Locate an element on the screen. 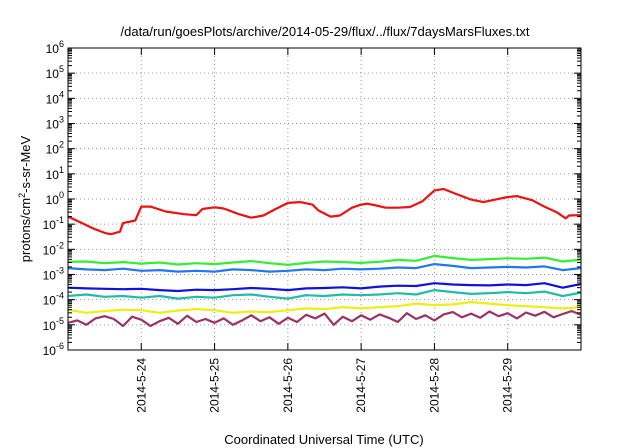 The width and height of the screenshot is (640, 448). x-tick-label: 2014-5-24 is located at coordinates (141, 385).